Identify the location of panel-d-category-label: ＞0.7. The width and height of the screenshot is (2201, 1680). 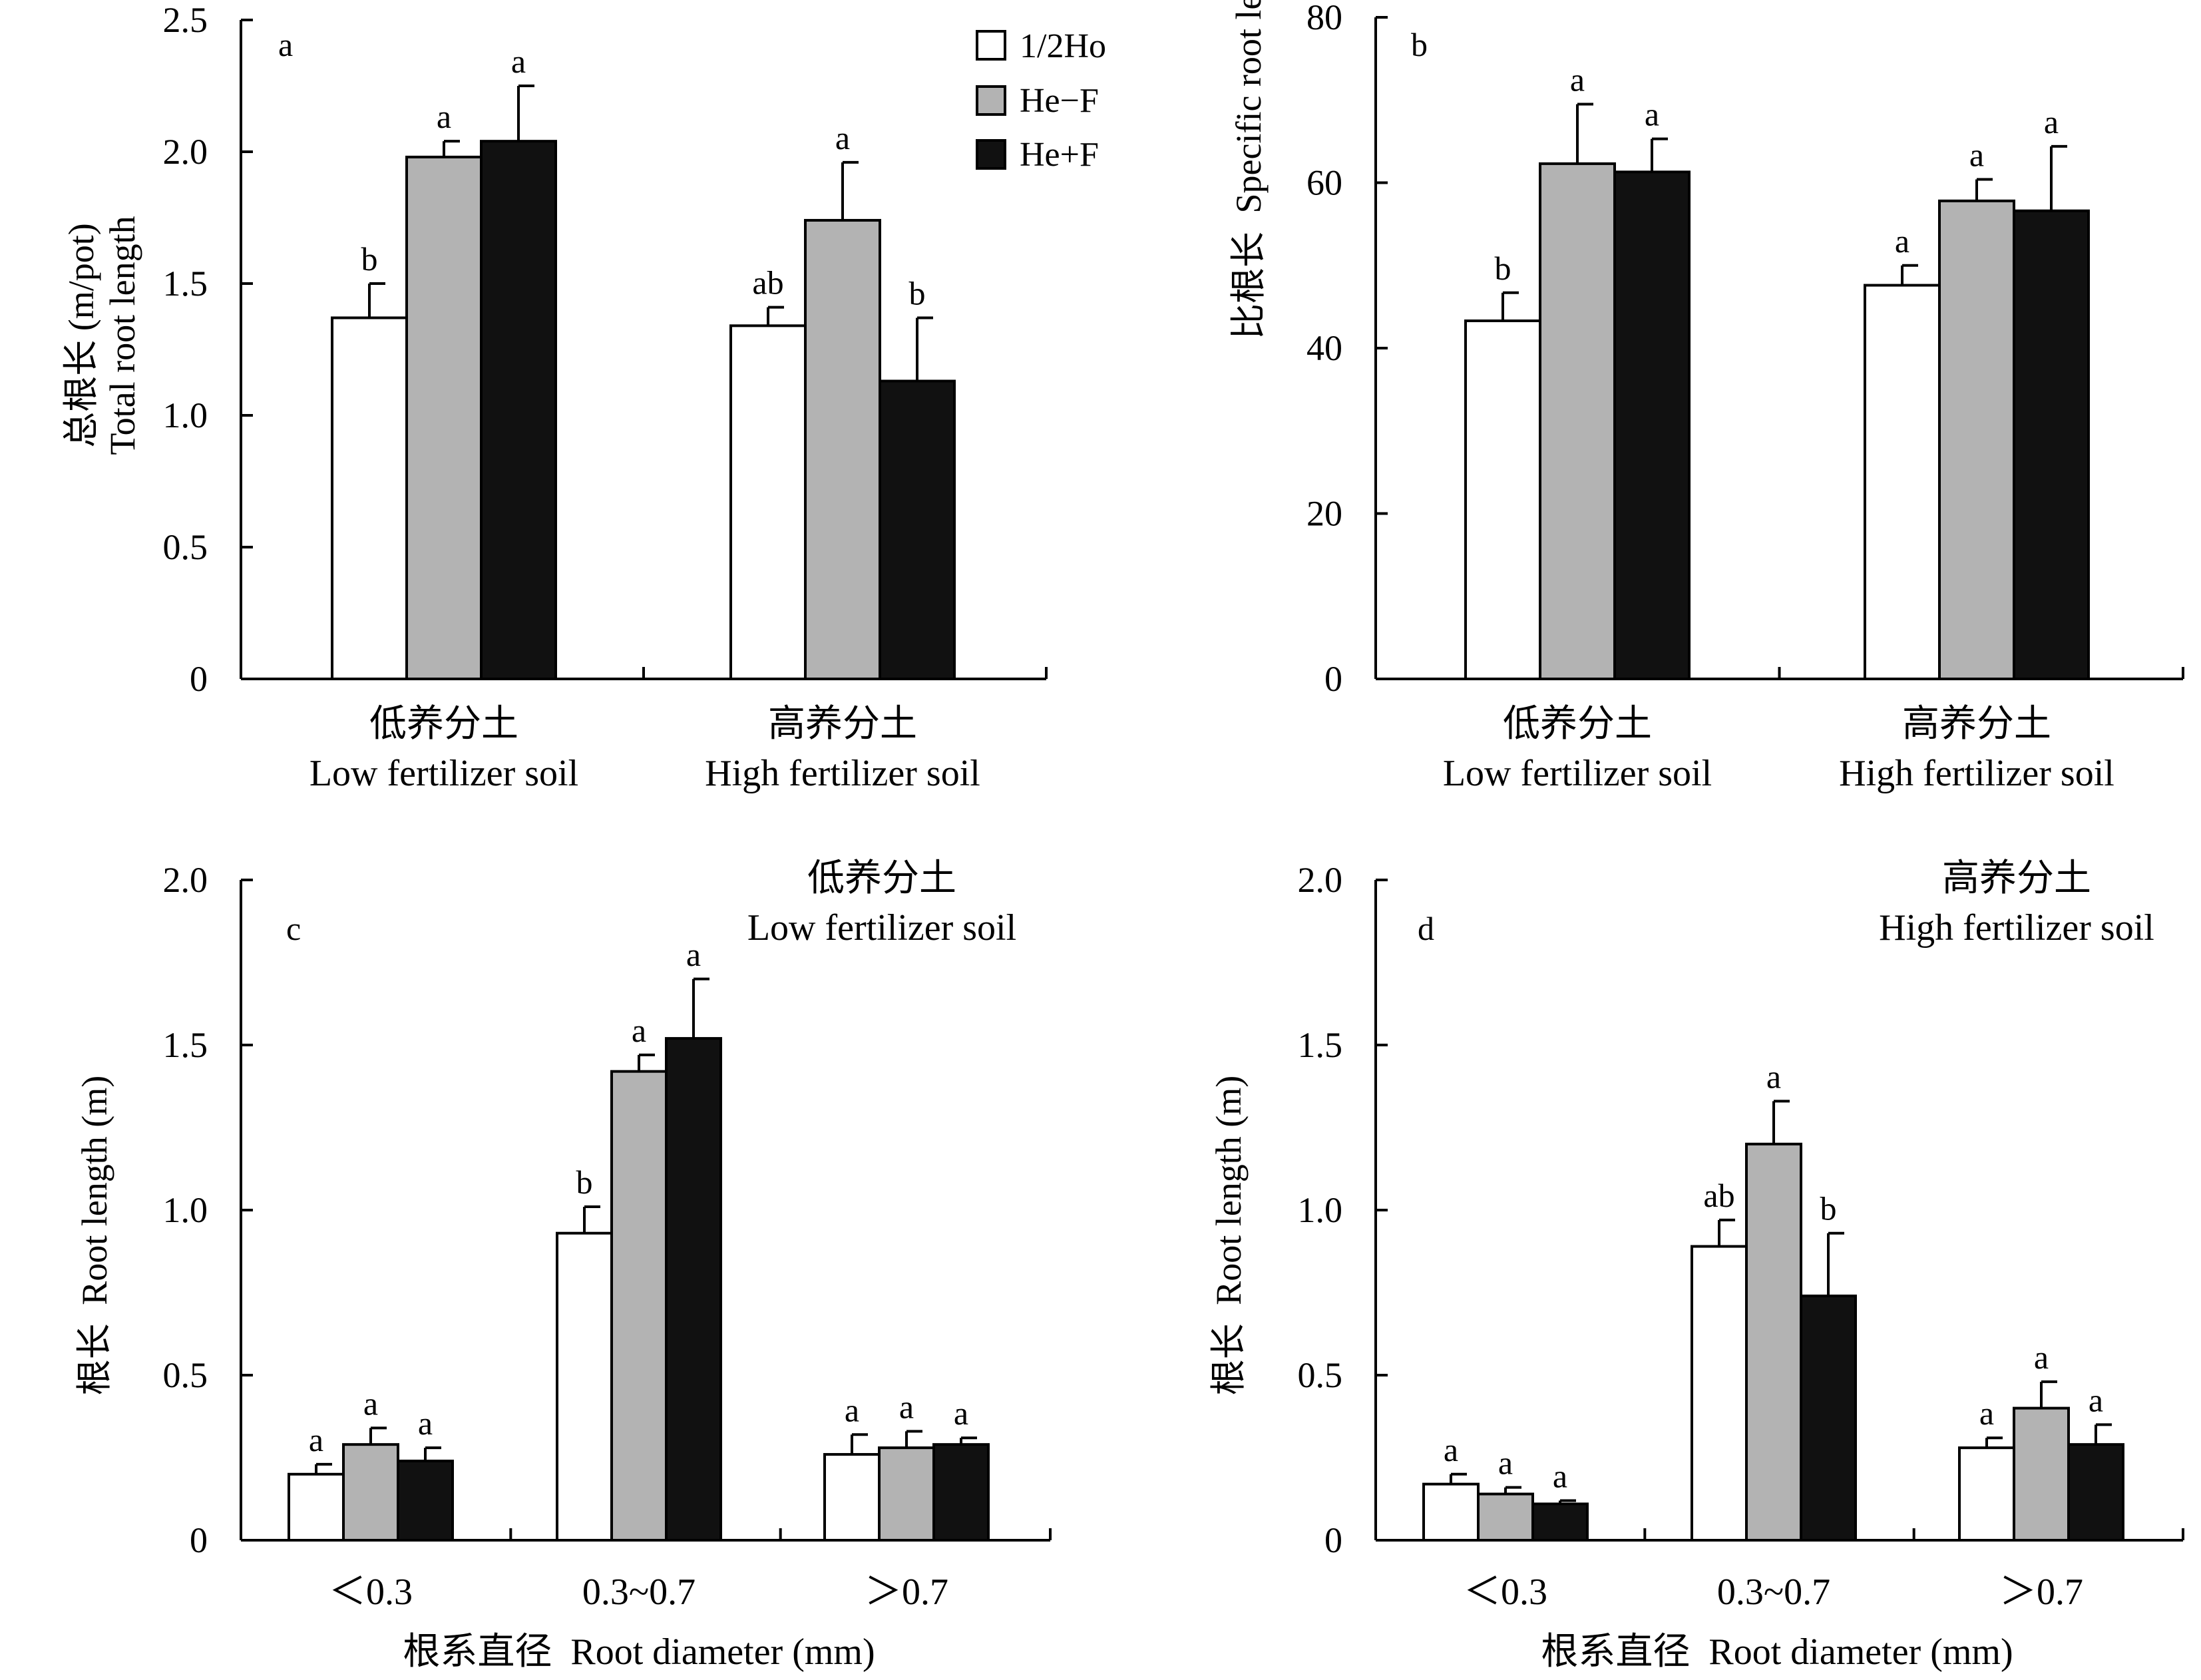
(2041, 1592).